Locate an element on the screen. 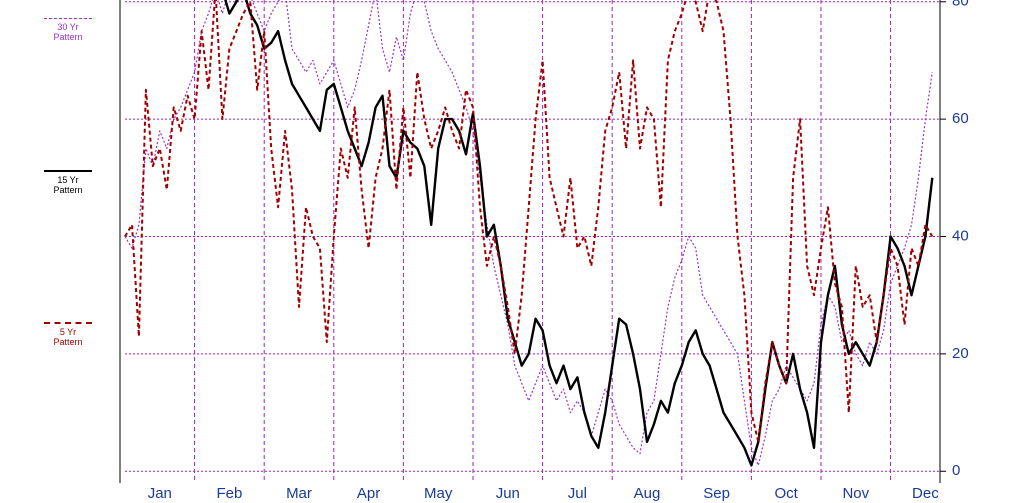 The width and height of the screenshot is (1022, 503). x-tick-label: Oct is located at coordinates (787, 493).